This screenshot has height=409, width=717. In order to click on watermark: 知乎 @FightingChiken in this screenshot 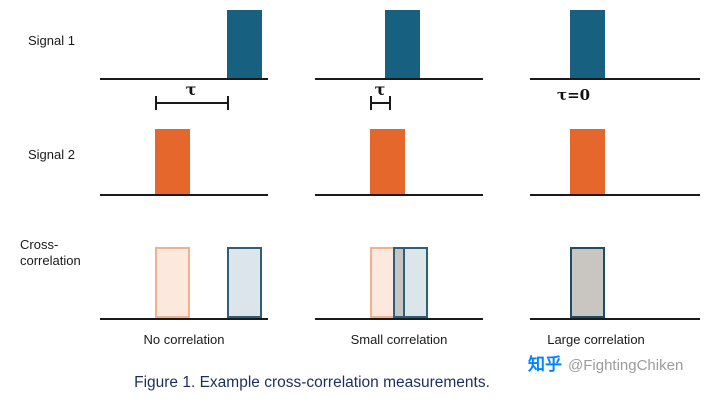, I will do `click(605, 362)`.